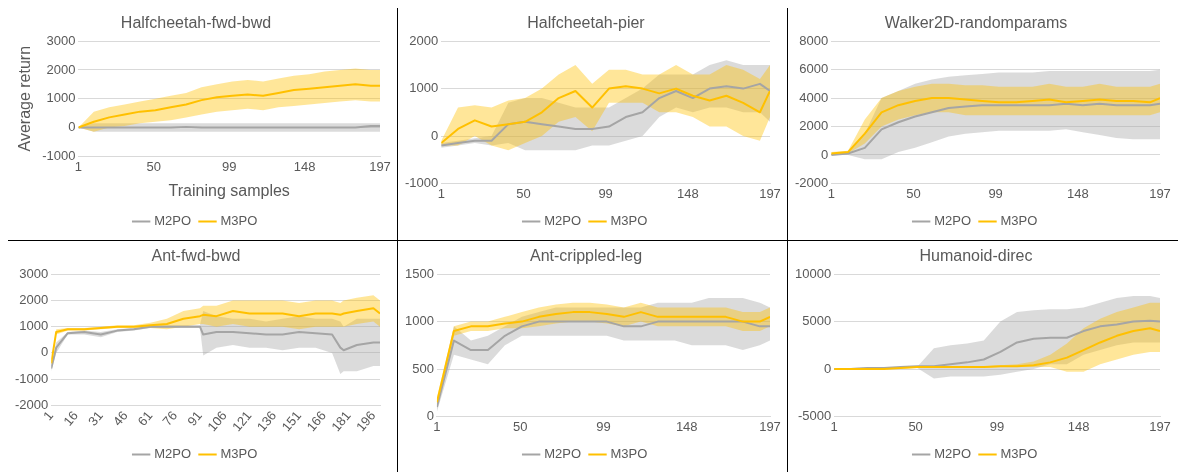 This screenshot has height=473, width=1195. What do you see at coordinates (170, 418) in the screenshot?
I see `x-tick-label: 76` at bounding box center [170, 418].